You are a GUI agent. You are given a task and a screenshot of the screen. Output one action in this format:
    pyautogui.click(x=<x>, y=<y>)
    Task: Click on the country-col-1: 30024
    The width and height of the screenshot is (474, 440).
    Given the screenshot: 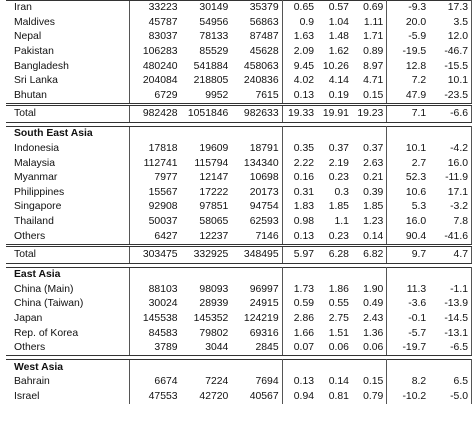 What is the action you would take?
    pyautogui.click(x=155, y=304)
    